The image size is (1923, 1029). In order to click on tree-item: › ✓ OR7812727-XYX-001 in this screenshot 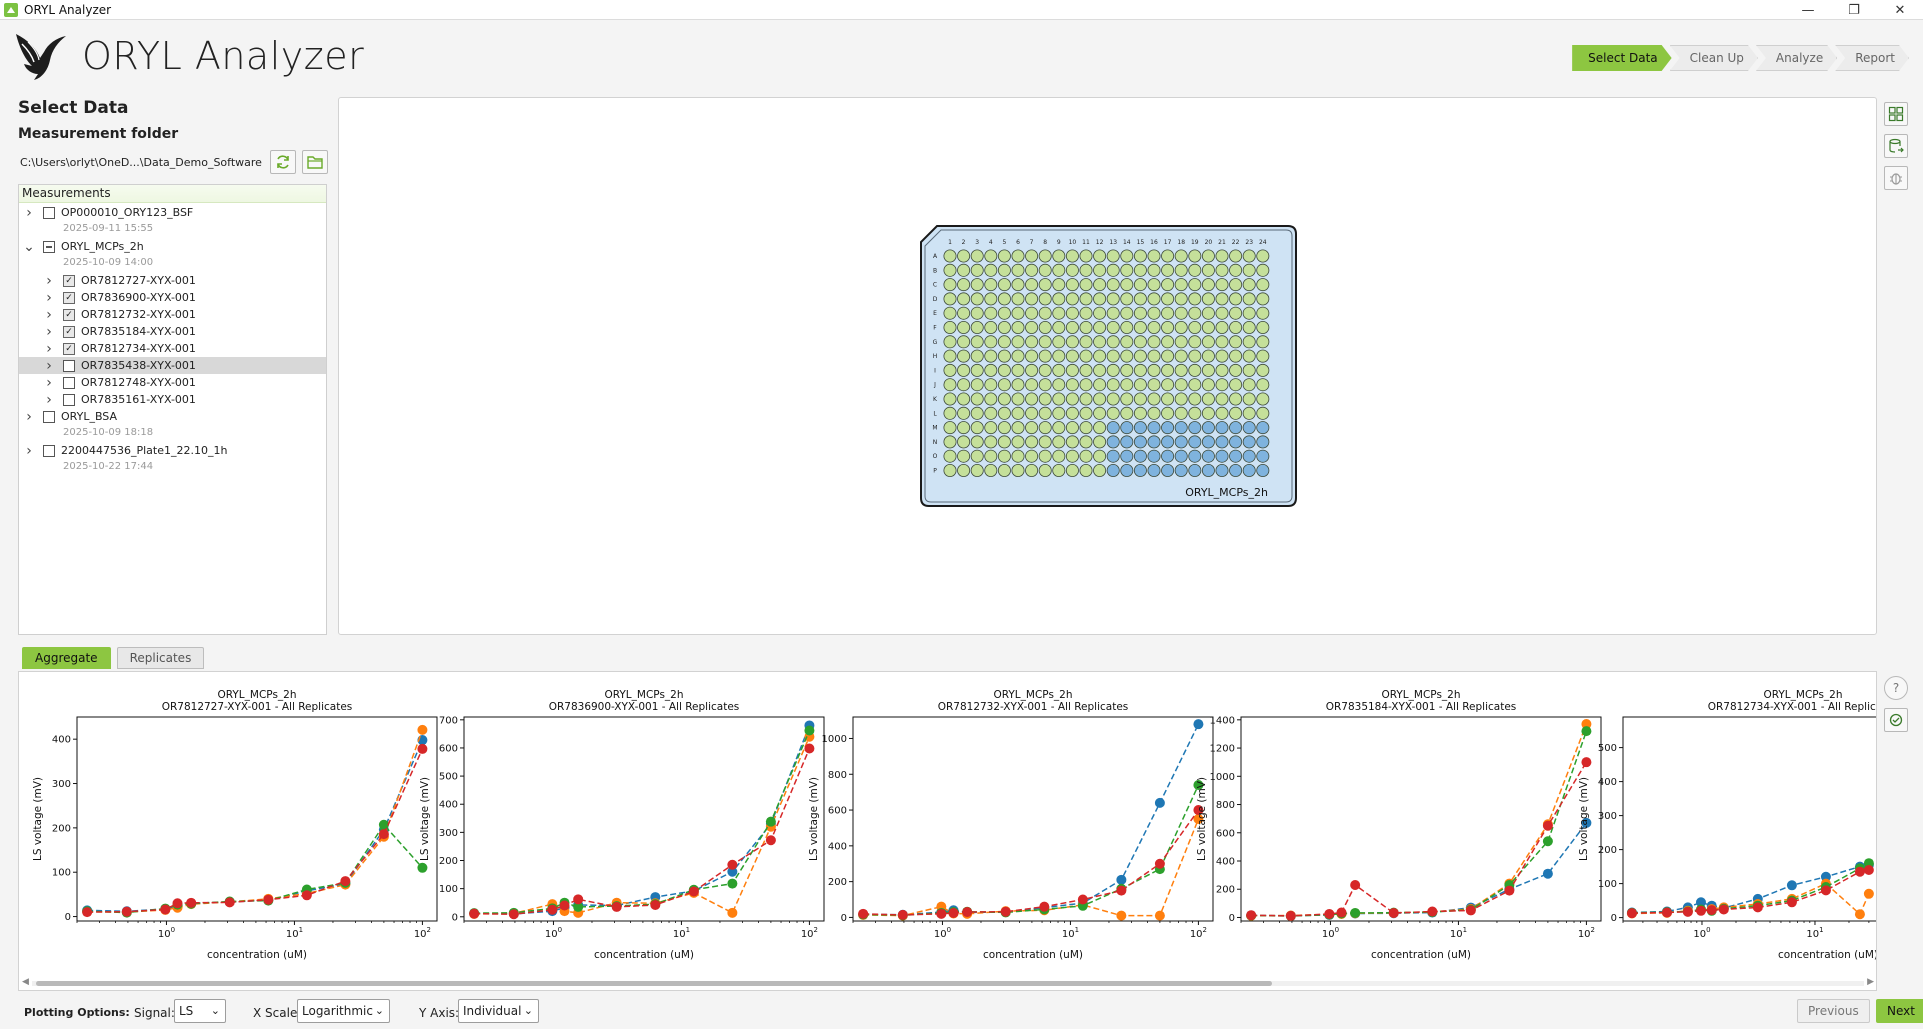, I will do `click(172, 280)`.